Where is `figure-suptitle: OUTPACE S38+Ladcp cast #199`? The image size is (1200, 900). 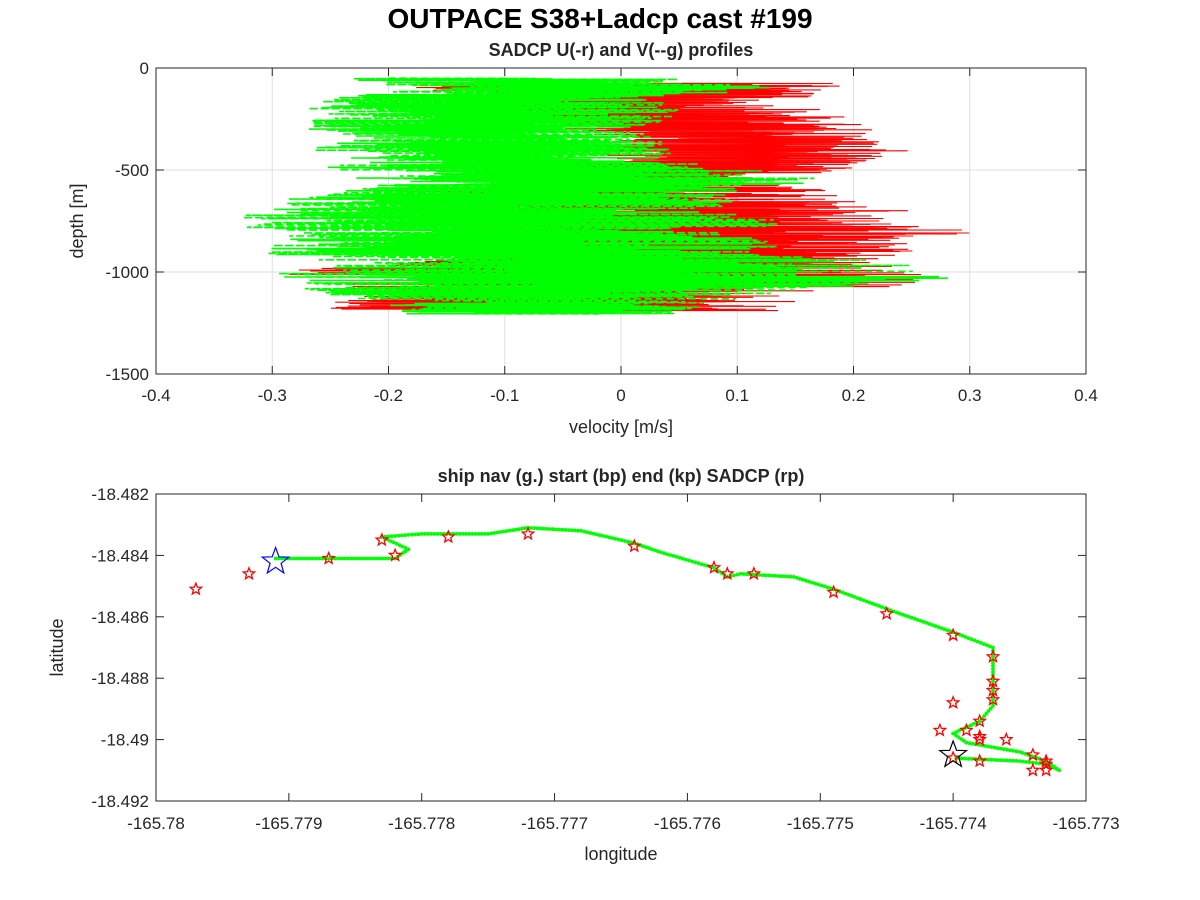
figure-suptitle: OUTPACE S38+Ladcp cast #199 is located at coordinates (600, 18).